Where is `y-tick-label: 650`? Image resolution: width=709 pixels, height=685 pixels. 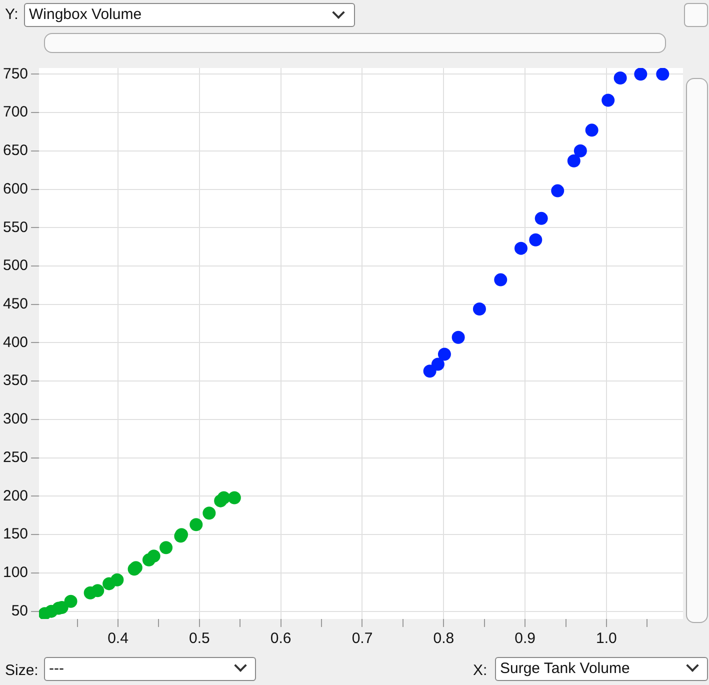
y-tick-label: 650 is located at coordinates (15, 151).